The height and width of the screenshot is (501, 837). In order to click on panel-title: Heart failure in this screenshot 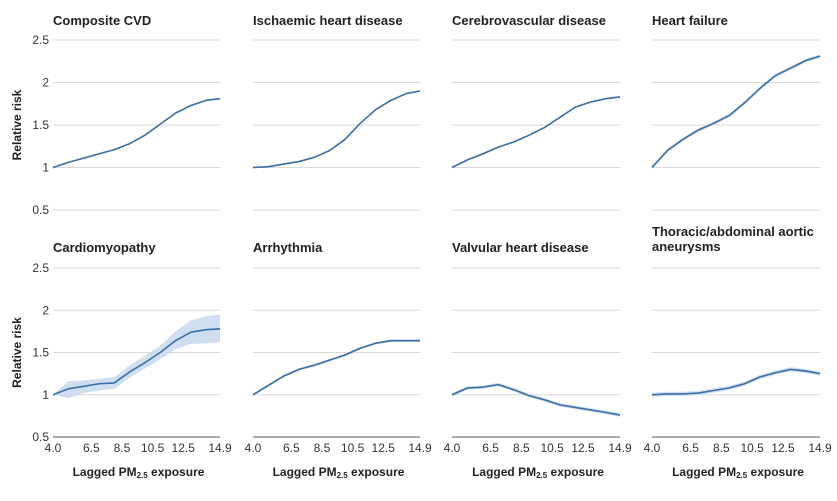, I will do `click(690, 20)`.